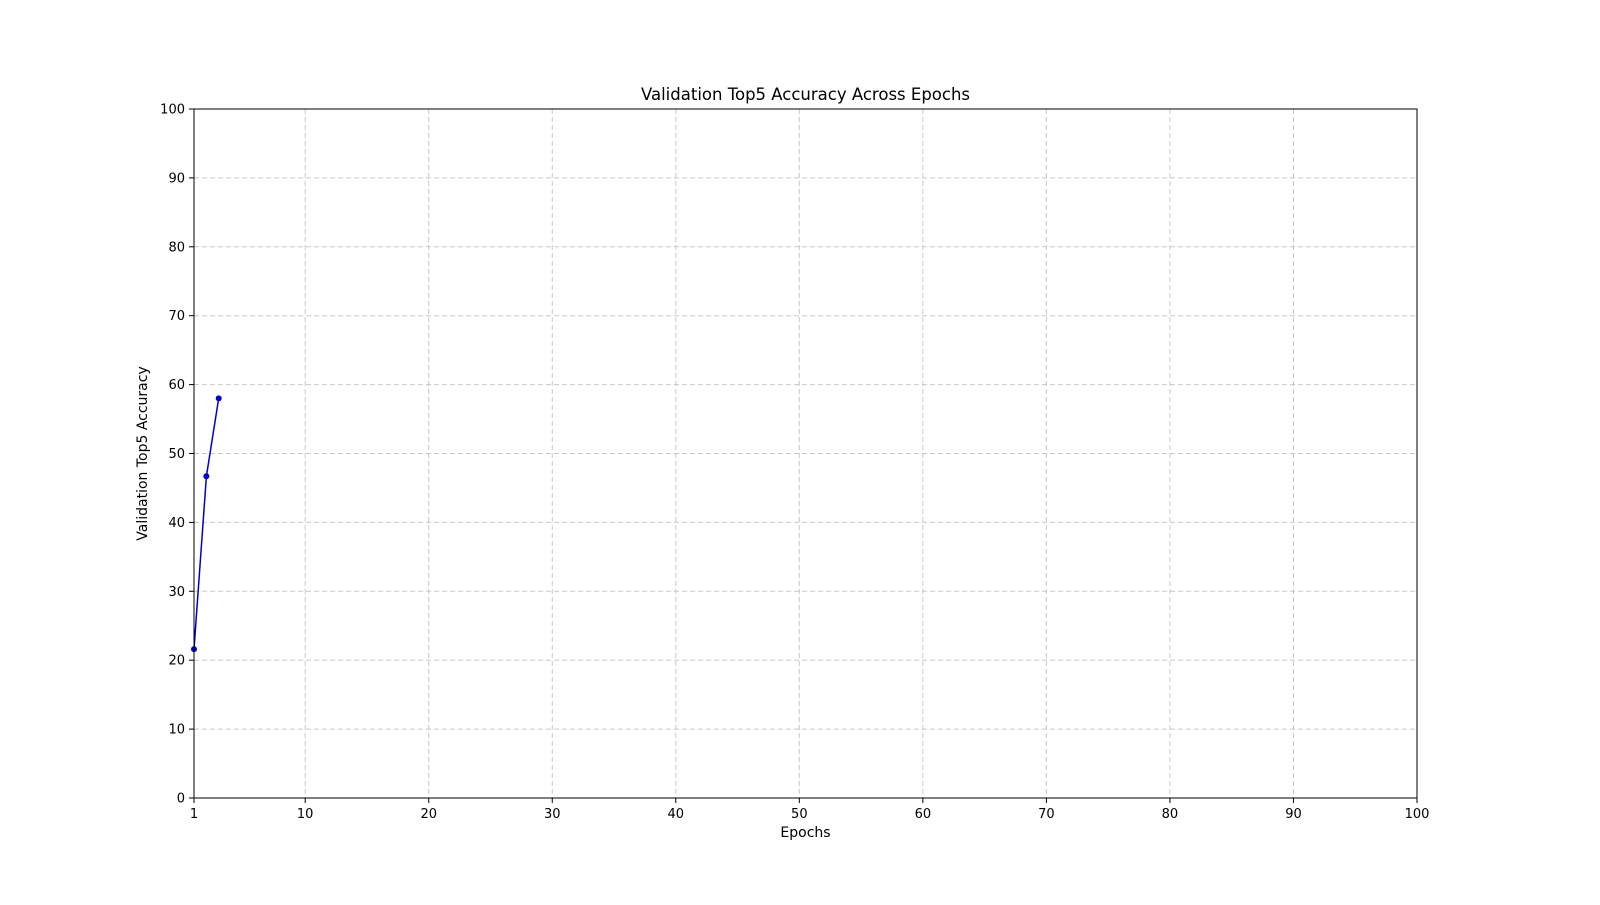 The image size is (1600, 905). I want to click on y-tick-label: 70, so click(176, 316).